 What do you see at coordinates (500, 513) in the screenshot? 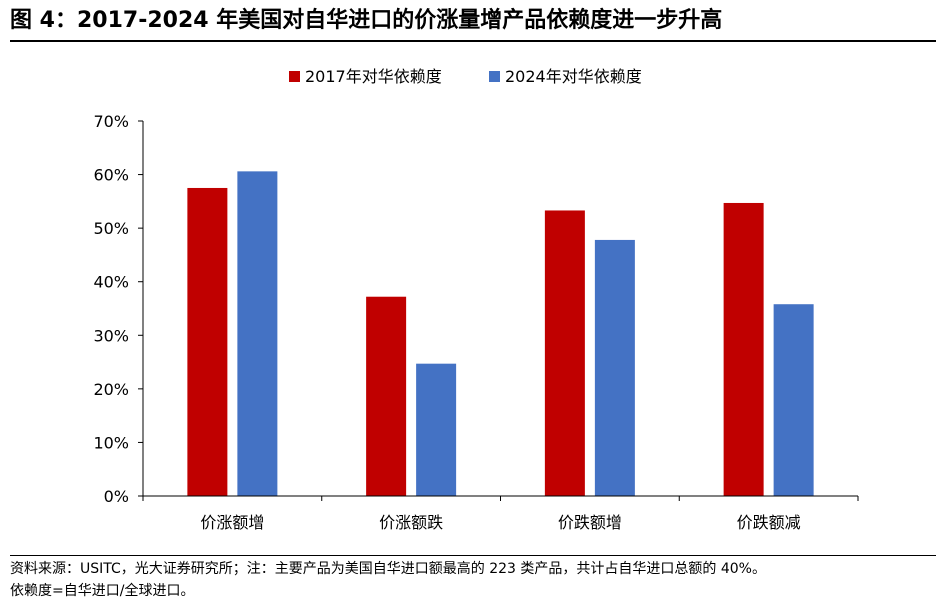
I see `x-axis: 价涨额增 价涨额跌 价跌额增 价跌额减` at bounding box center [500, 513].